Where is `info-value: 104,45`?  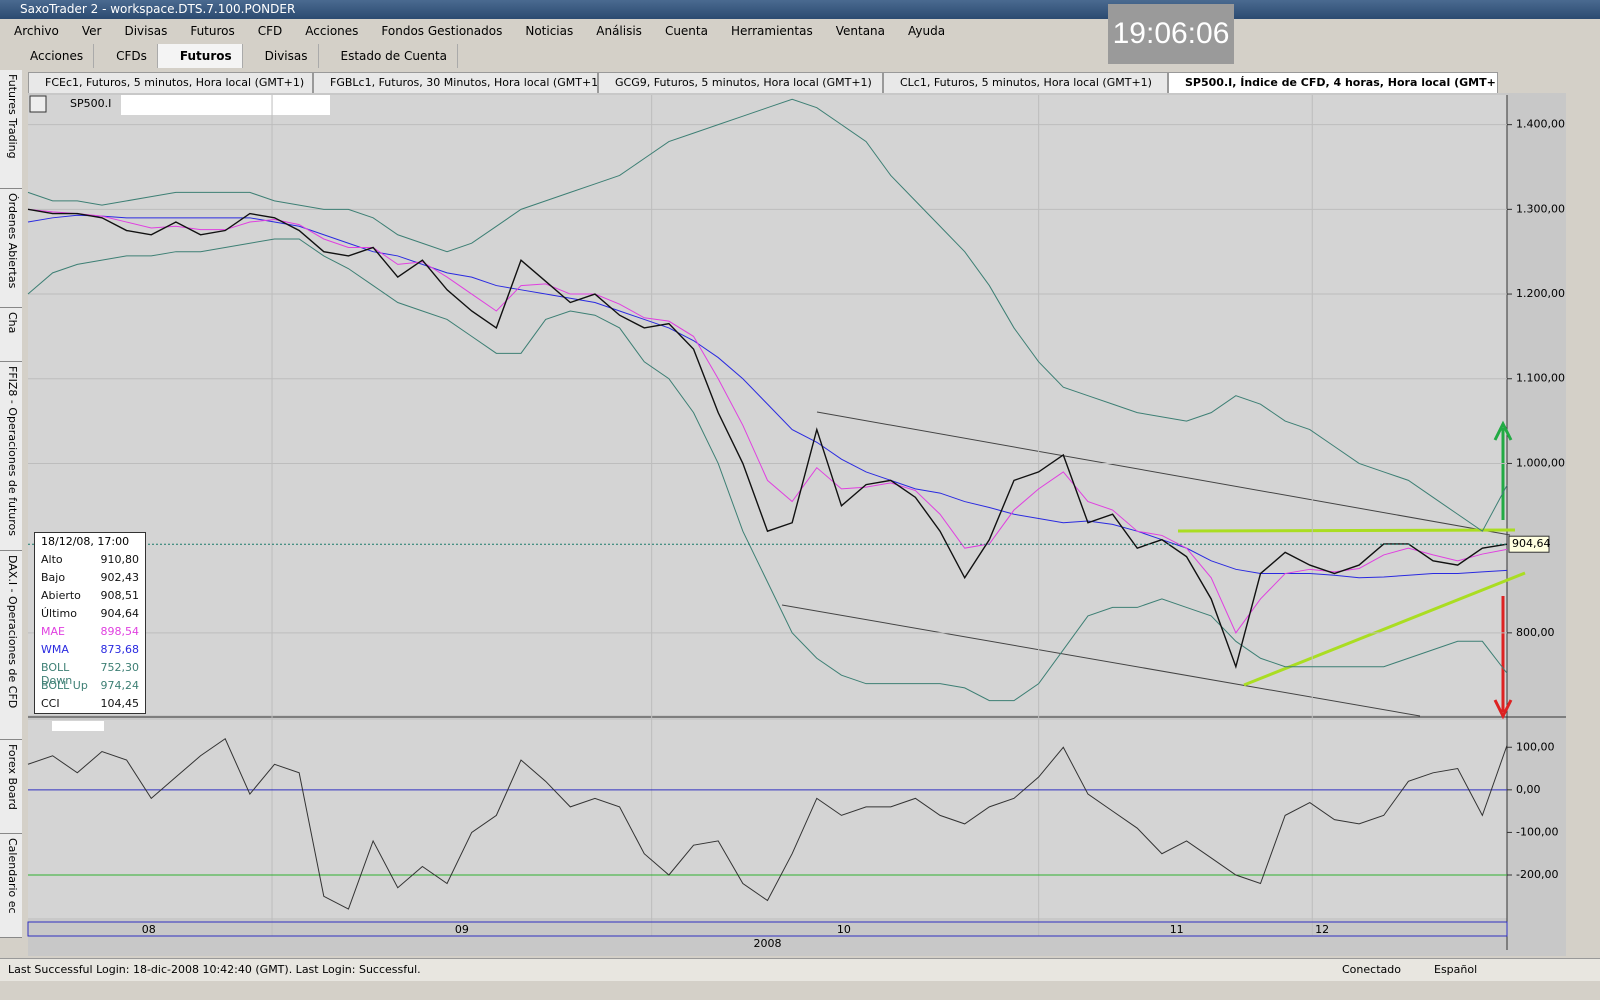 info-value: 104,45 is located at coordinates (120, 704).